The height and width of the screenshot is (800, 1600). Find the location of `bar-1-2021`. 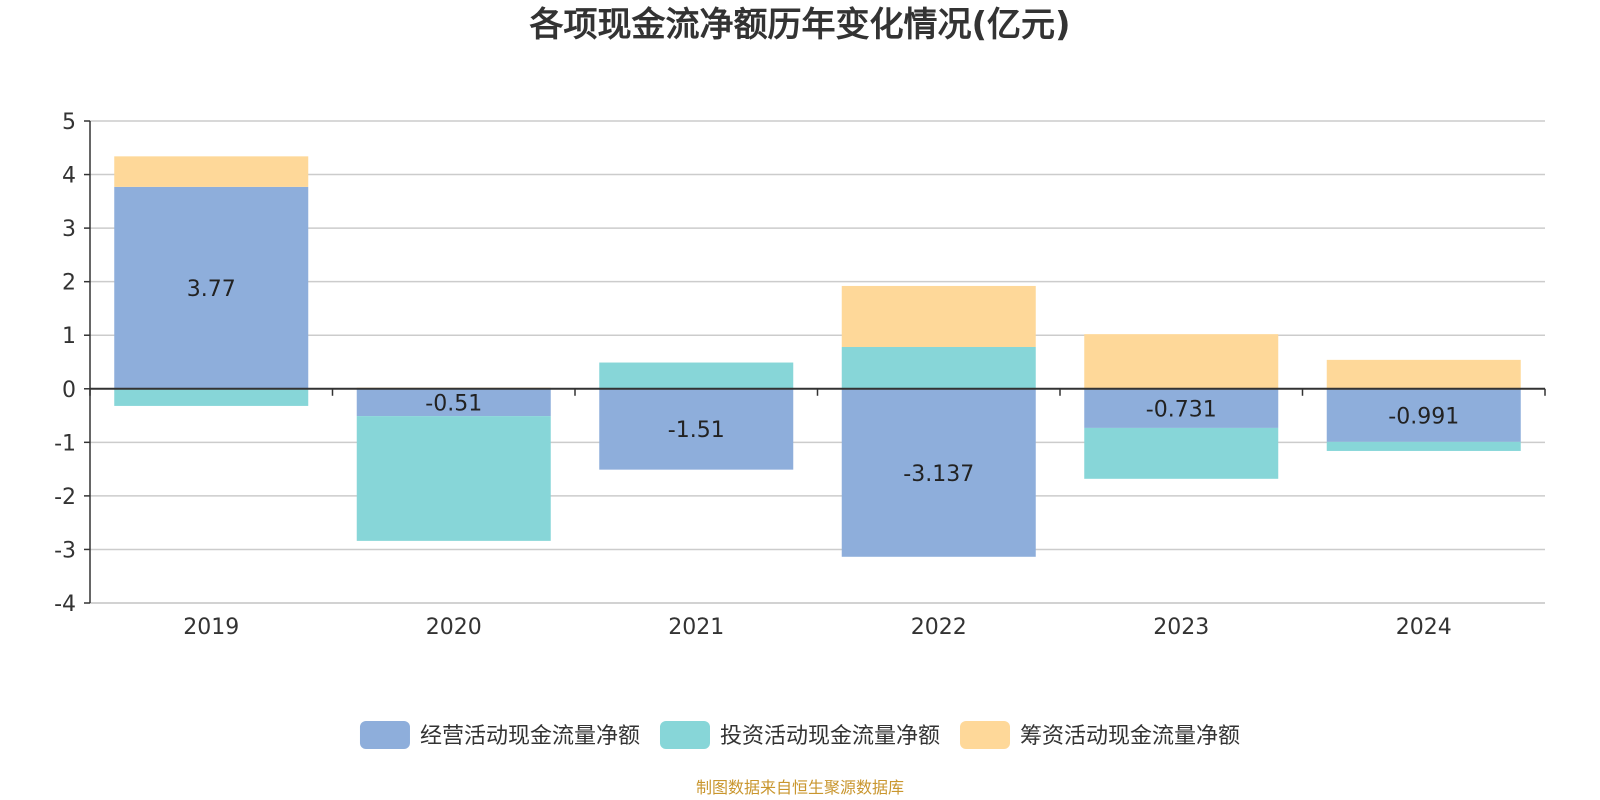

bar-1-2021 is located at coordinates (696, 429).